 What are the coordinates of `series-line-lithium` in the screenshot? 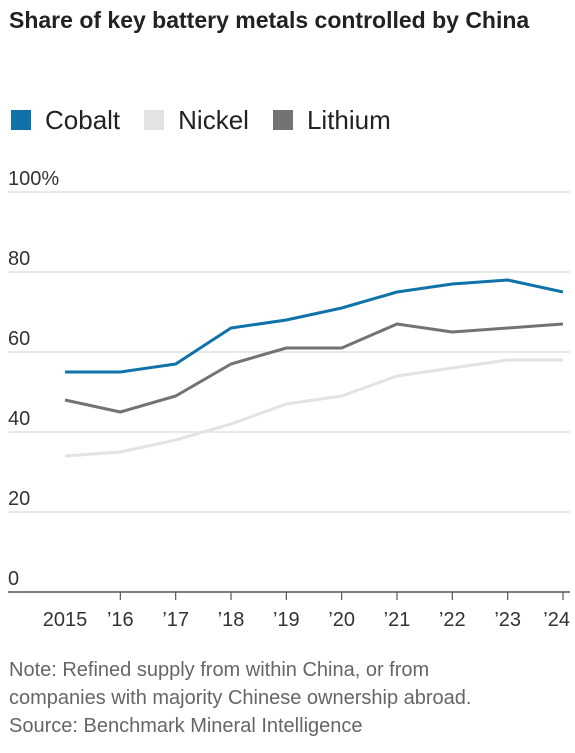 It's located at (314, 368).